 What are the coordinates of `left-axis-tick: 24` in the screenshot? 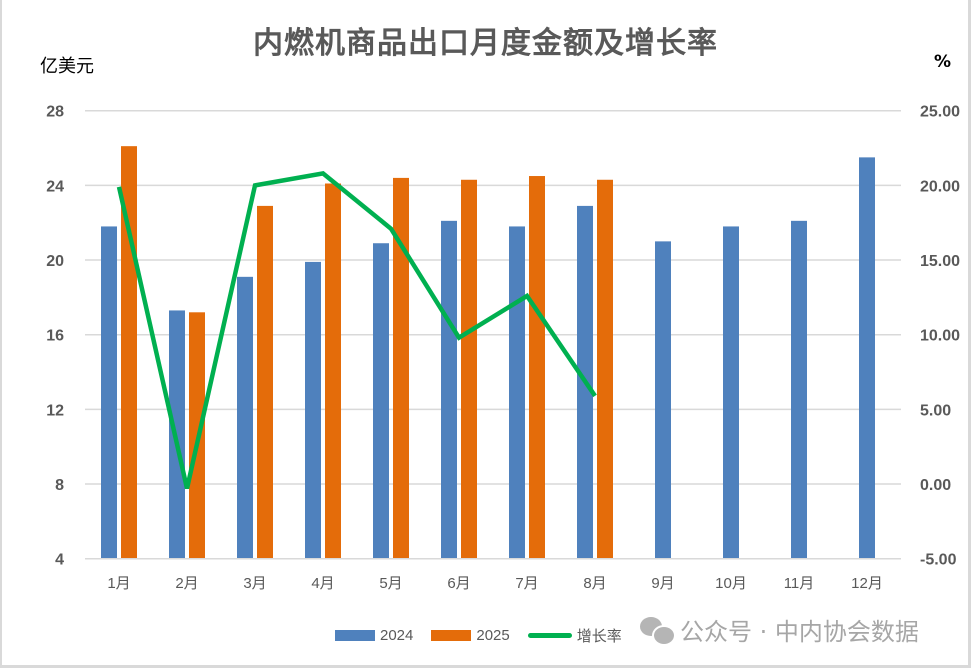 It's located at (55, 186).